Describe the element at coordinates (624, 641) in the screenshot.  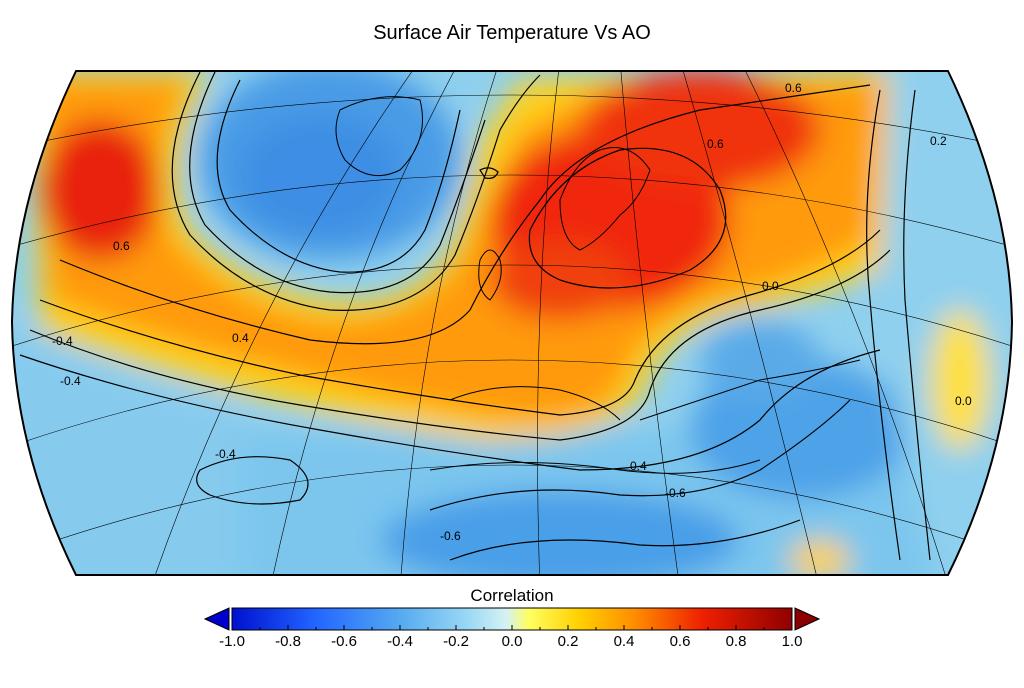
I see `colorbar-tick-label: 0.4` at that location.